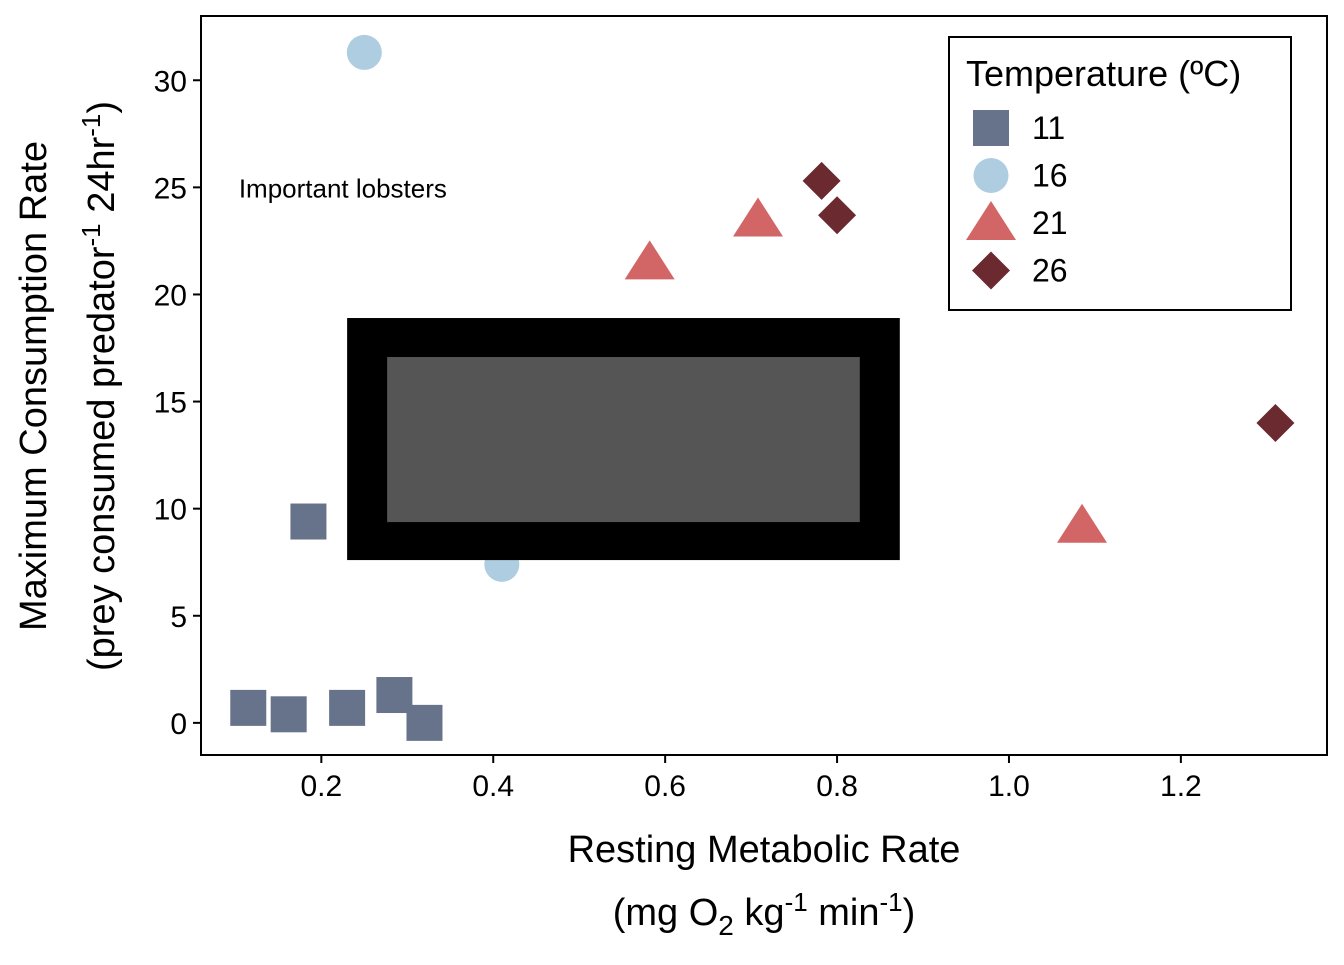  What do you see at coordinates (91, 125) in the screenshot?
I see `y-axis-title-sup2: -1` at bounding box center [91, 125].